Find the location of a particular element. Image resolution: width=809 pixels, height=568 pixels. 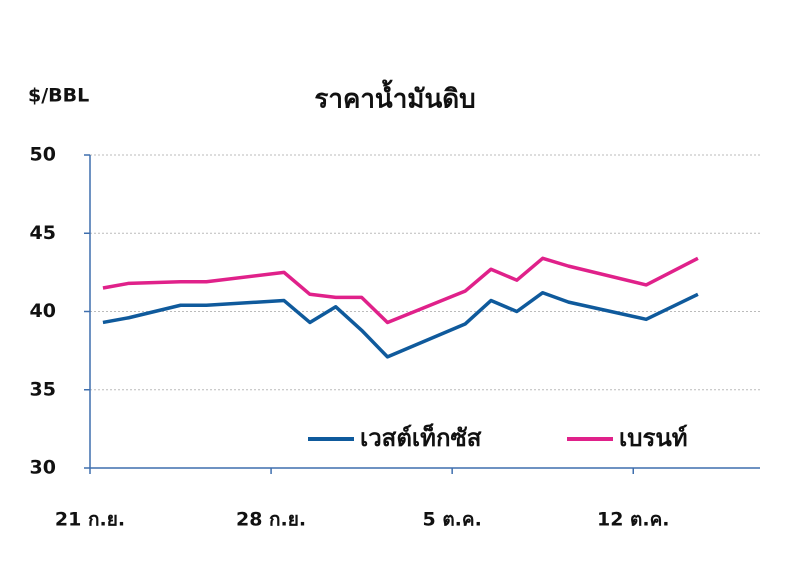

y-tick-label: 40 is located at coordinates (43, 311).